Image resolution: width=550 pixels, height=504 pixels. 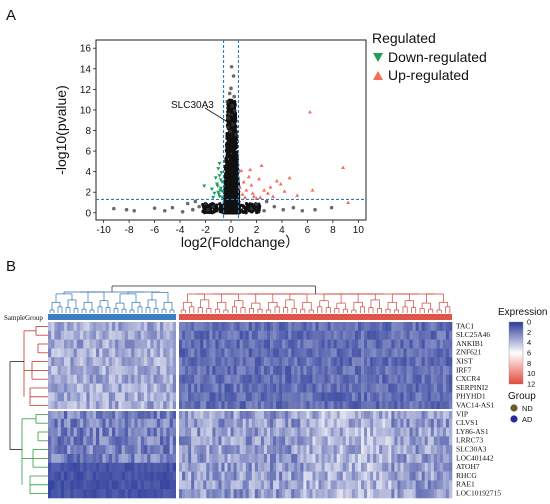 What do you see at coordinates (220, 188) in the screenshot?
I see `down-regulated-point` at bounding box center [220, 188].